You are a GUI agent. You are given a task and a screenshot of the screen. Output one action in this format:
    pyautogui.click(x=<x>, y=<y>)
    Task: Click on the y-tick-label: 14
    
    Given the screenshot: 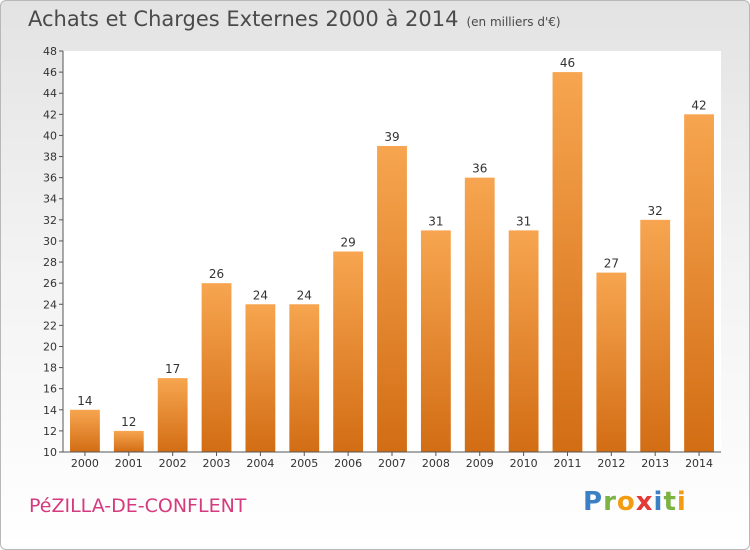 What is the action you would take?
    pyautogui.click(x=50, y=410)
    